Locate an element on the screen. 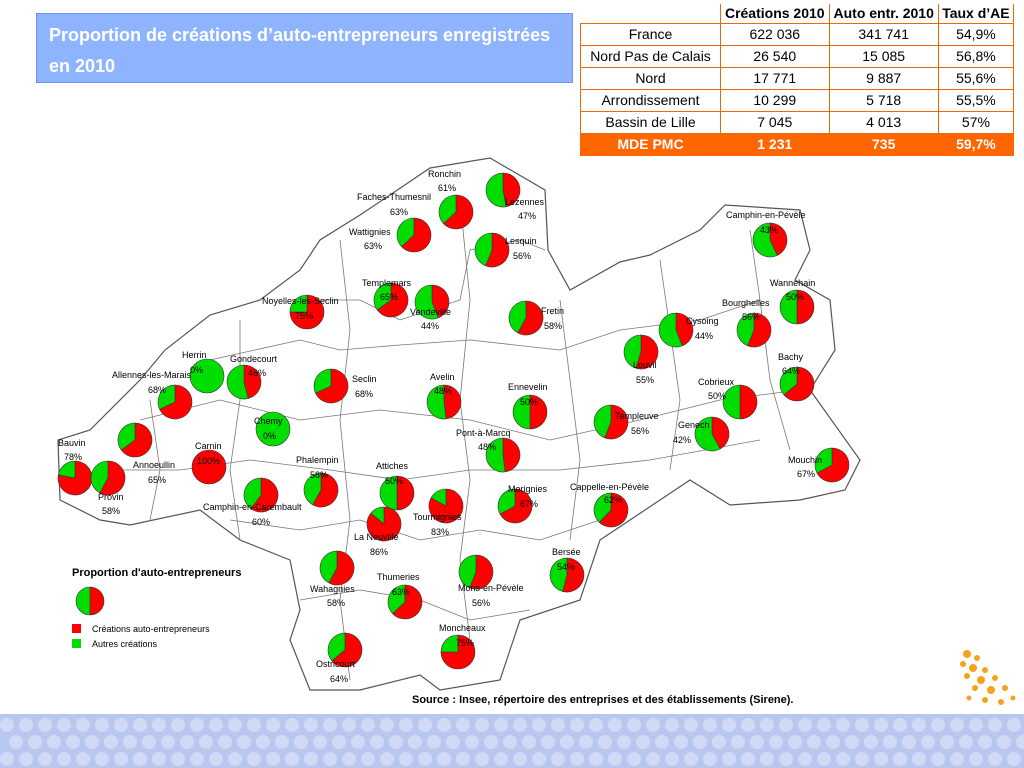  commune-pct: 68% is located at coordinates (157, 390).